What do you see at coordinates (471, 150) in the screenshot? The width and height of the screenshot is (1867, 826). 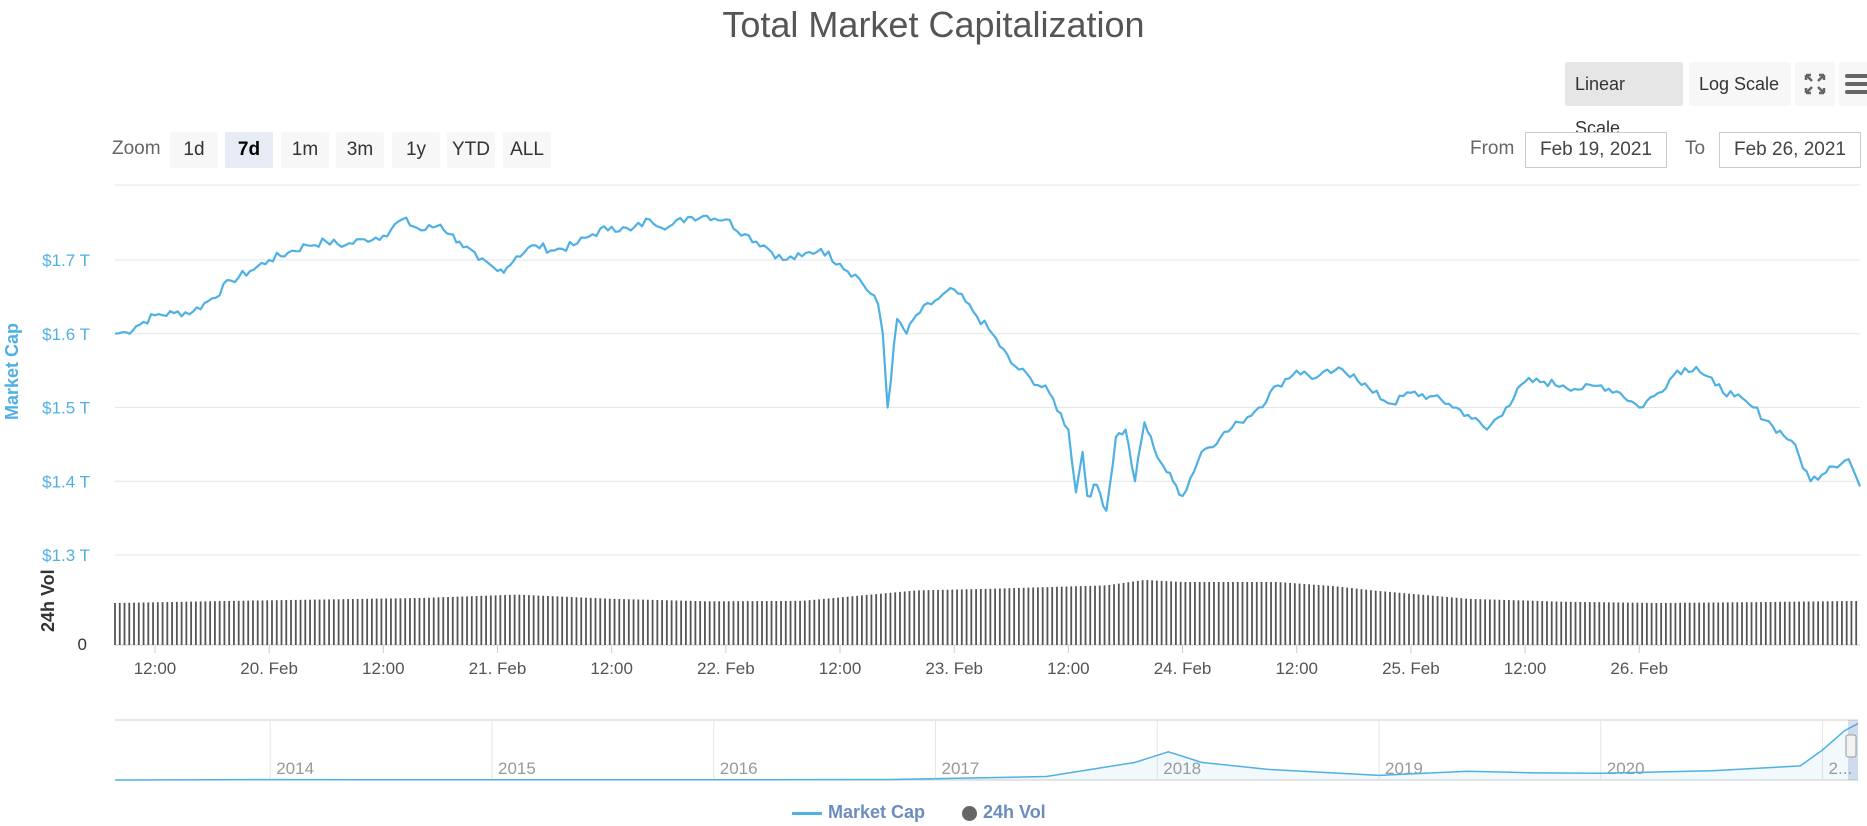 I see `zoom-ytd-button: YTD` at bounding box center [471, 150].